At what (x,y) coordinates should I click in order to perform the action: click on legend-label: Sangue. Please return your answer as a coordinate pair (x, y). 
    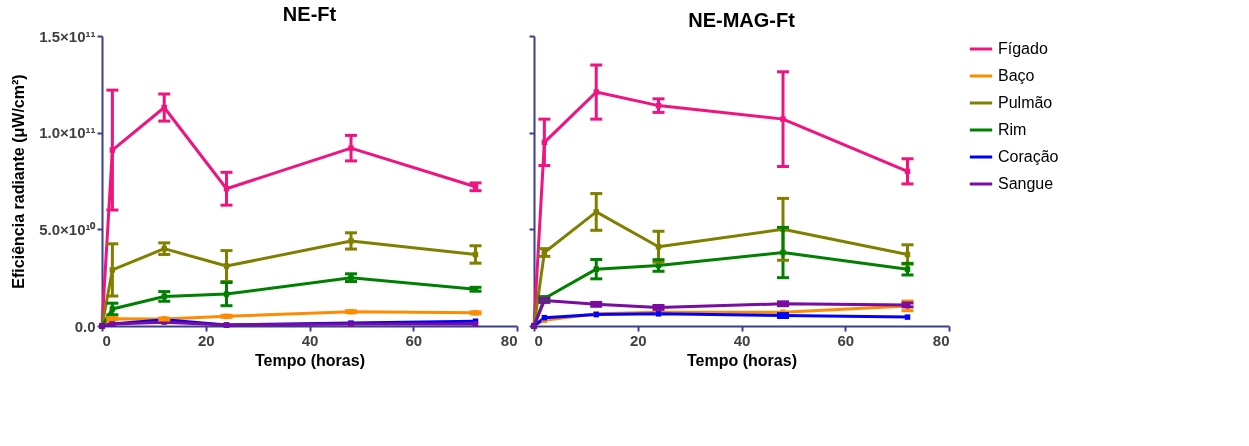
    Looking at the image, I should click on (1026, 183).